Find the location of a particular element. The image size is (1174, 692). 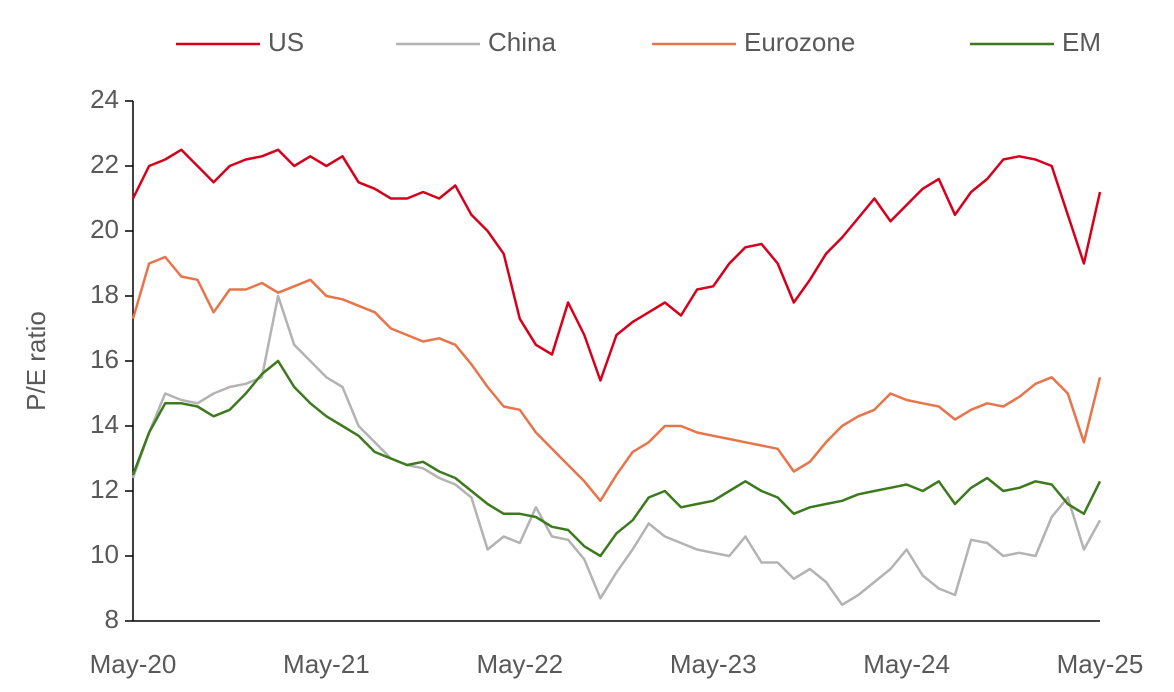

x-tick-label: May-24 is located at coordinates (906, 664).